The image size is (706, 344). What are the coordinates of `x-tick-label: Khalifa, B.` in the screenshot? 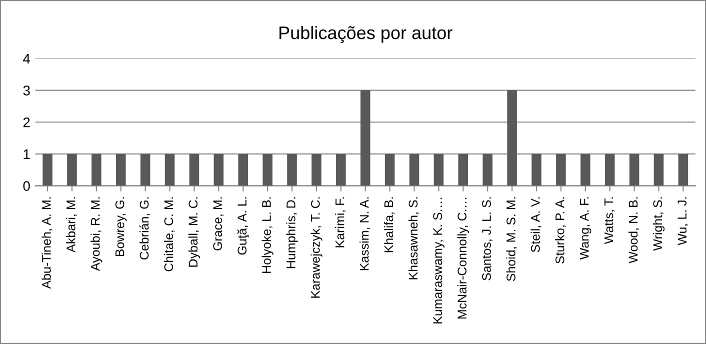 It's located at (389, 224).